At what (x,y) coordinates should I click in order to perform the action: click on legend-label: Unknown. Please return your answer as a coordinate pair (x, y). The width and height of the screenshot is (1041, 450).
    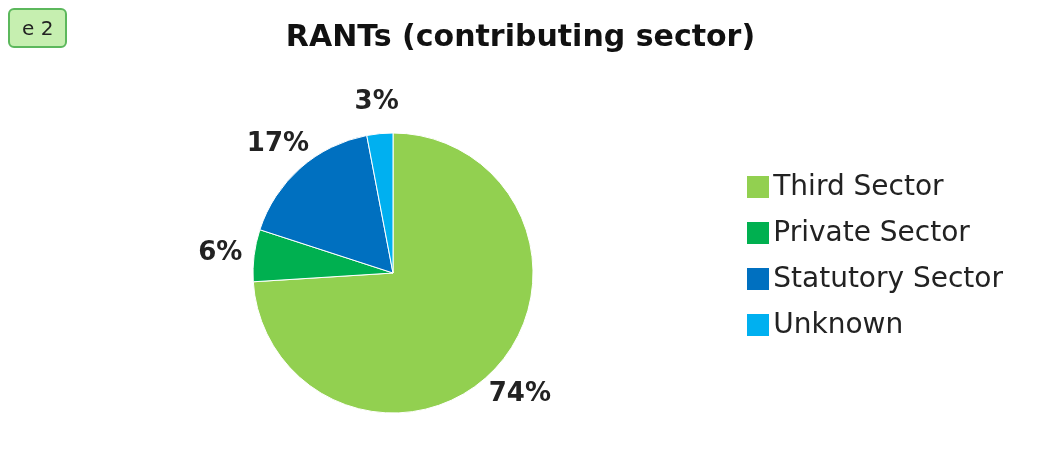
    Looking at the image, I should click on (838, 323).